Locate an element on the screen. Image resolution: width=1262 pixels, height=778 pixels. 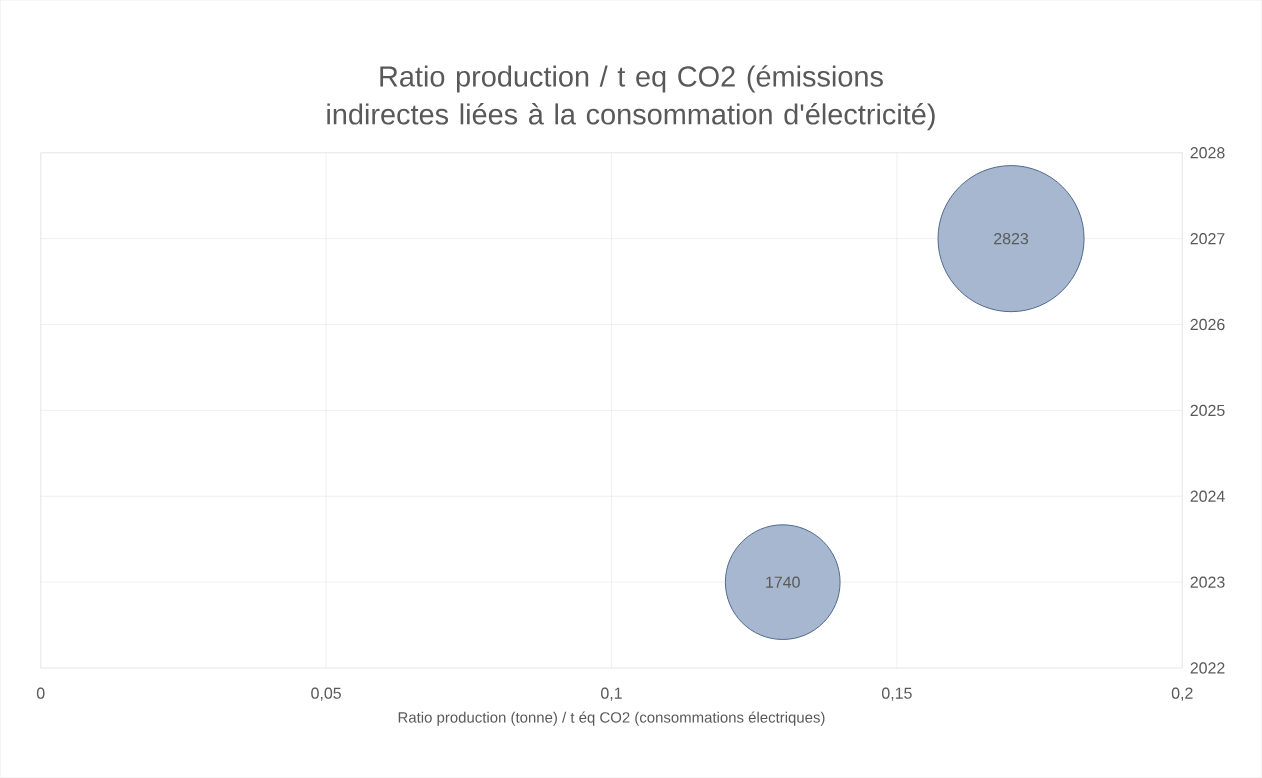
x-tick-label: 0 is located at coordinates (40, 693).